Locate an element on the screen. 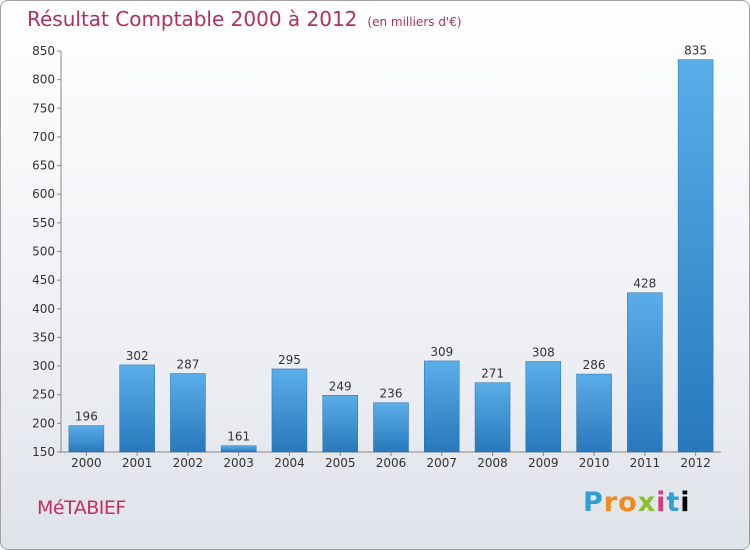  y-tick-label: 800 is located at coordinates (43, 80).